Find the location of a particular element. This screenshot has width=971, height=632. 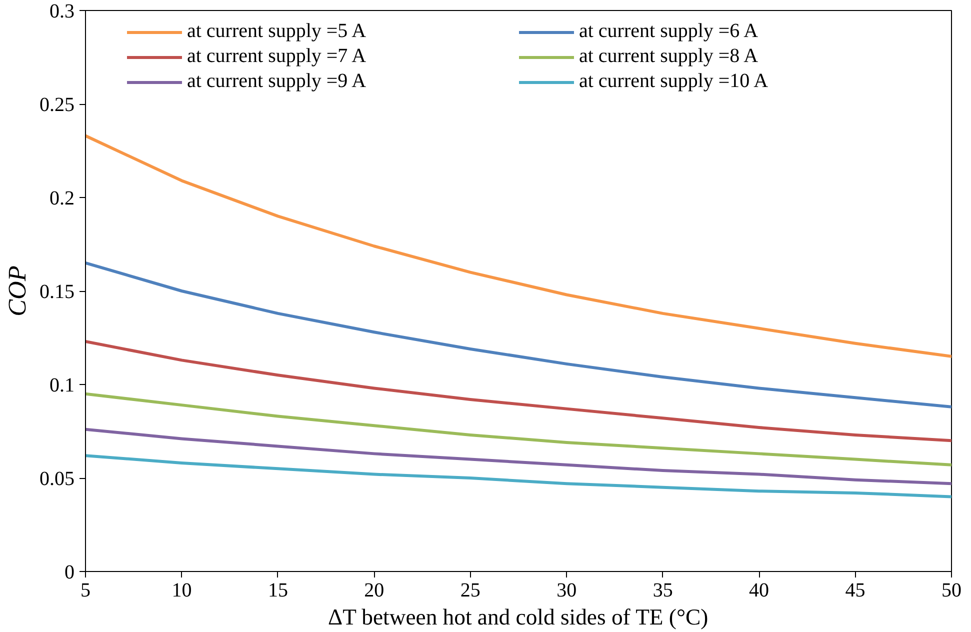

y-tick-label: 0.15 is located at coordinates (57, 292).